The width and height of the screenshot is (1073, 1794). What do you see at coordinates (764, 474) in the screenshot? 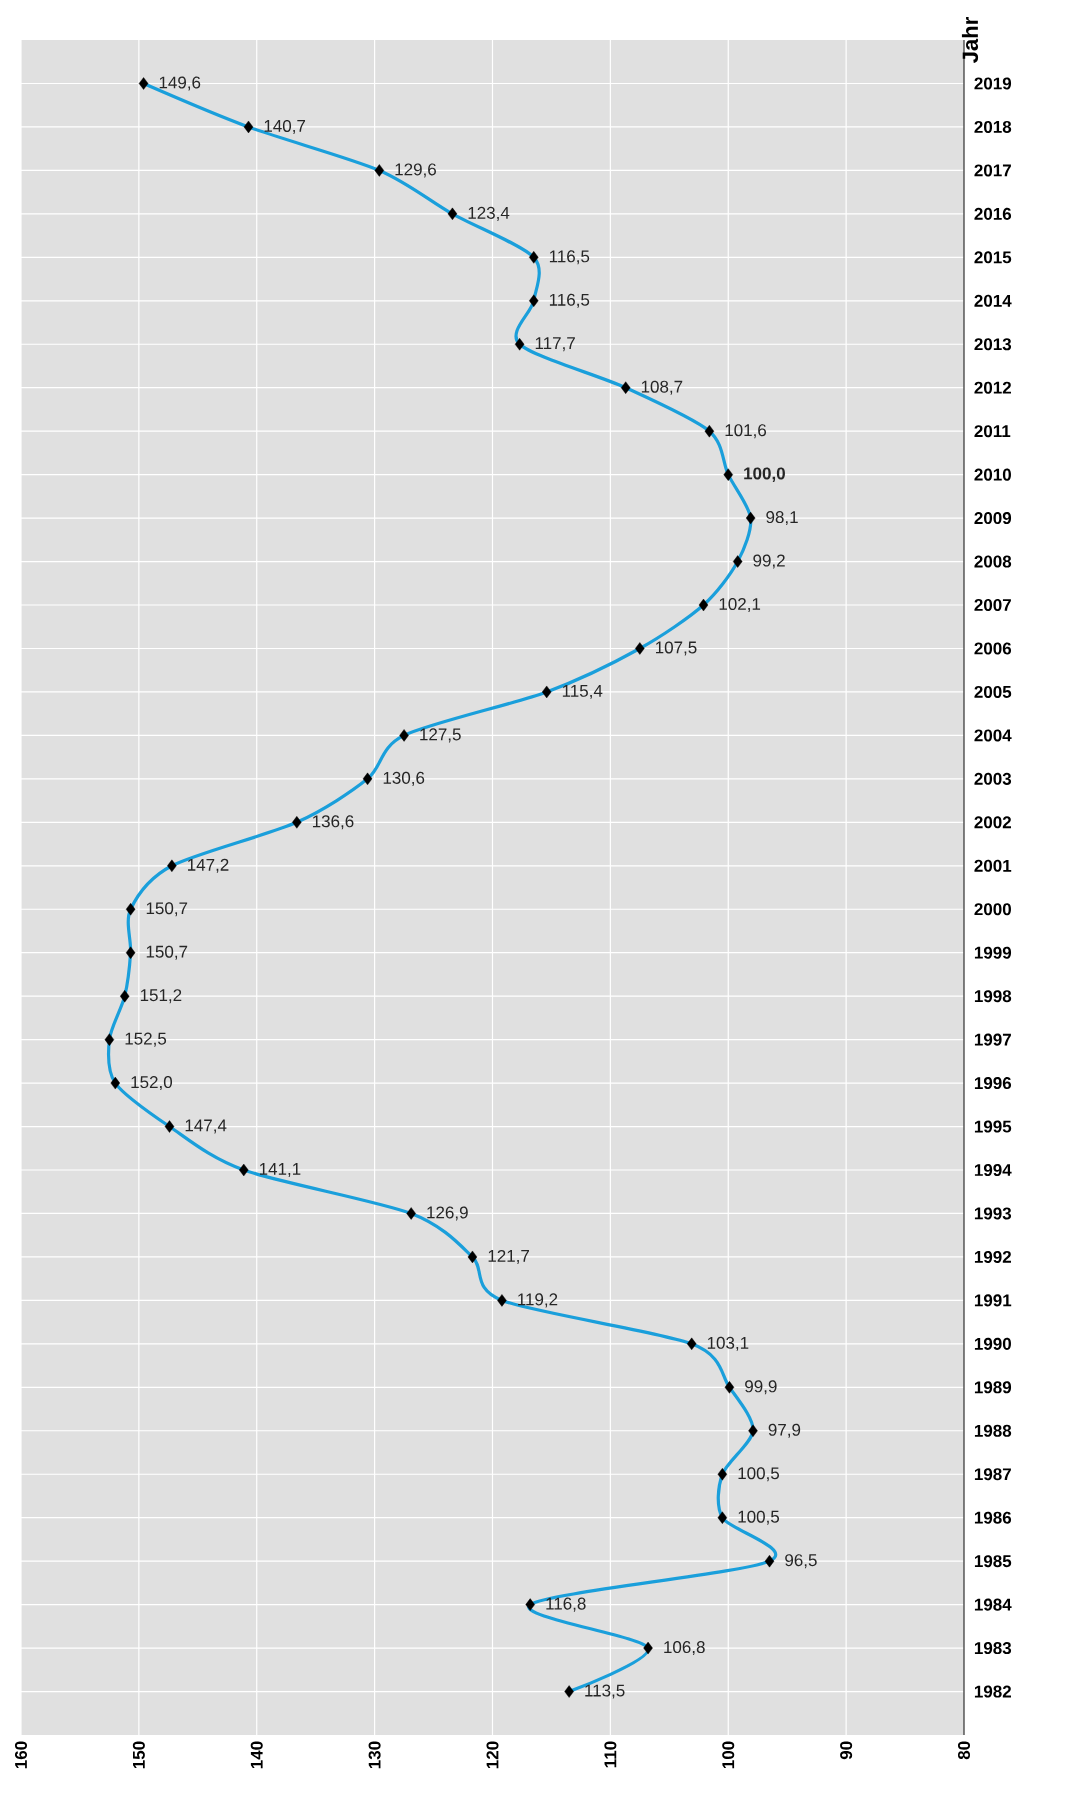
I see `data-label: 100,0` at bounding box center [764, 474].